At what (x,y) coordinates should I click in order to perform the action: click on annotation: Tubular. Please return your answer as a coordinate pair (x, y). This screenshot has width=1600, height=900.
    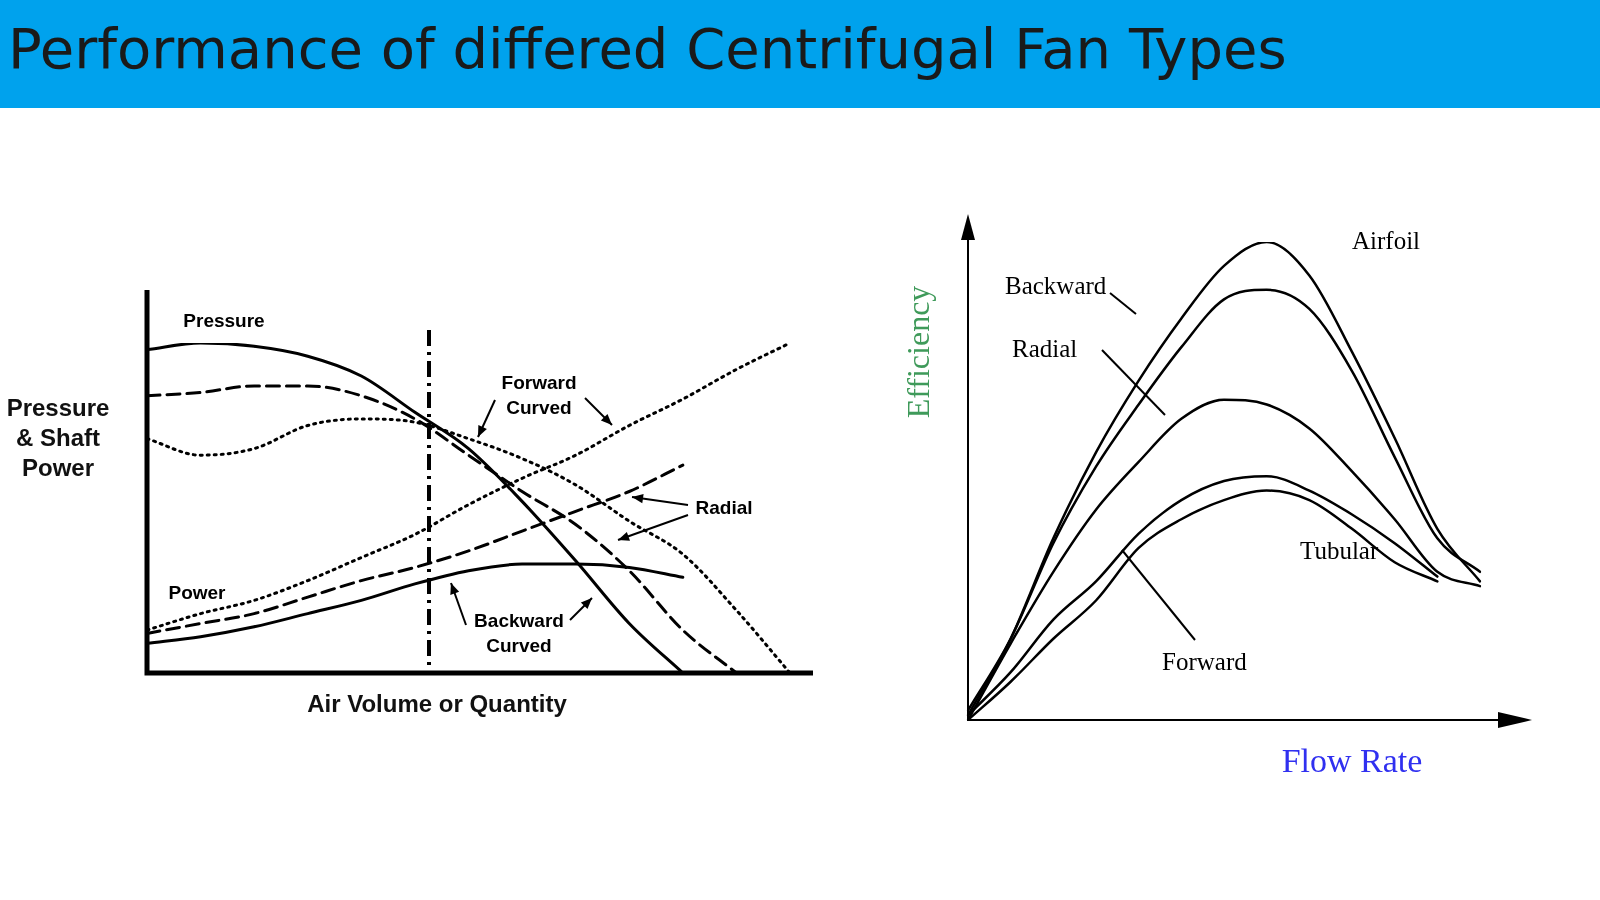
    Looking at the image, I should click on (1339, 550).